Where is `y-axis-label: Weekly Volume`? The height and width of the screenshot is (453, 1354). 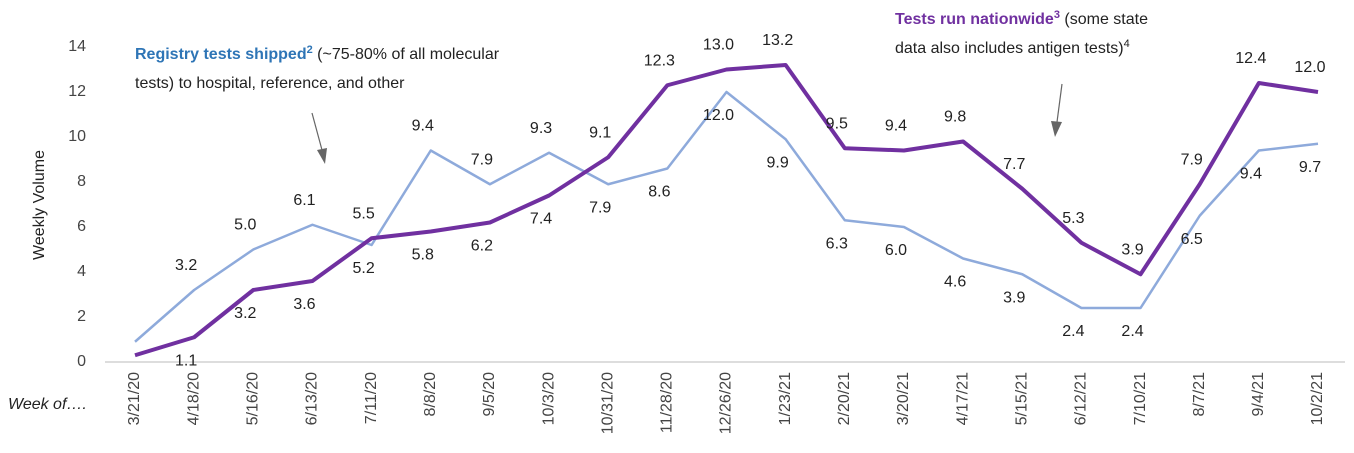 y-axis-label: Weekly Volume is located at coordinates (39, 205).